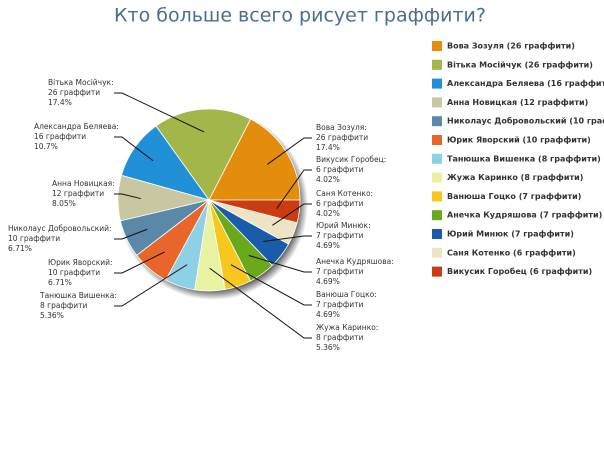 The height and width of the screenshot is (453, 604). I want to click on legend-label: Александра Беляева (16 граффити), so click(525, 83).